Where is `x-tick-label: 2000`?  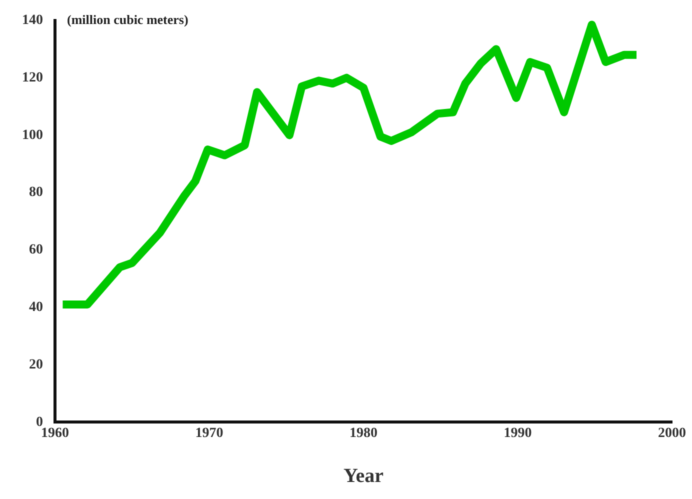
x-tick-label: 2000 is located at coordinates (672, 434).